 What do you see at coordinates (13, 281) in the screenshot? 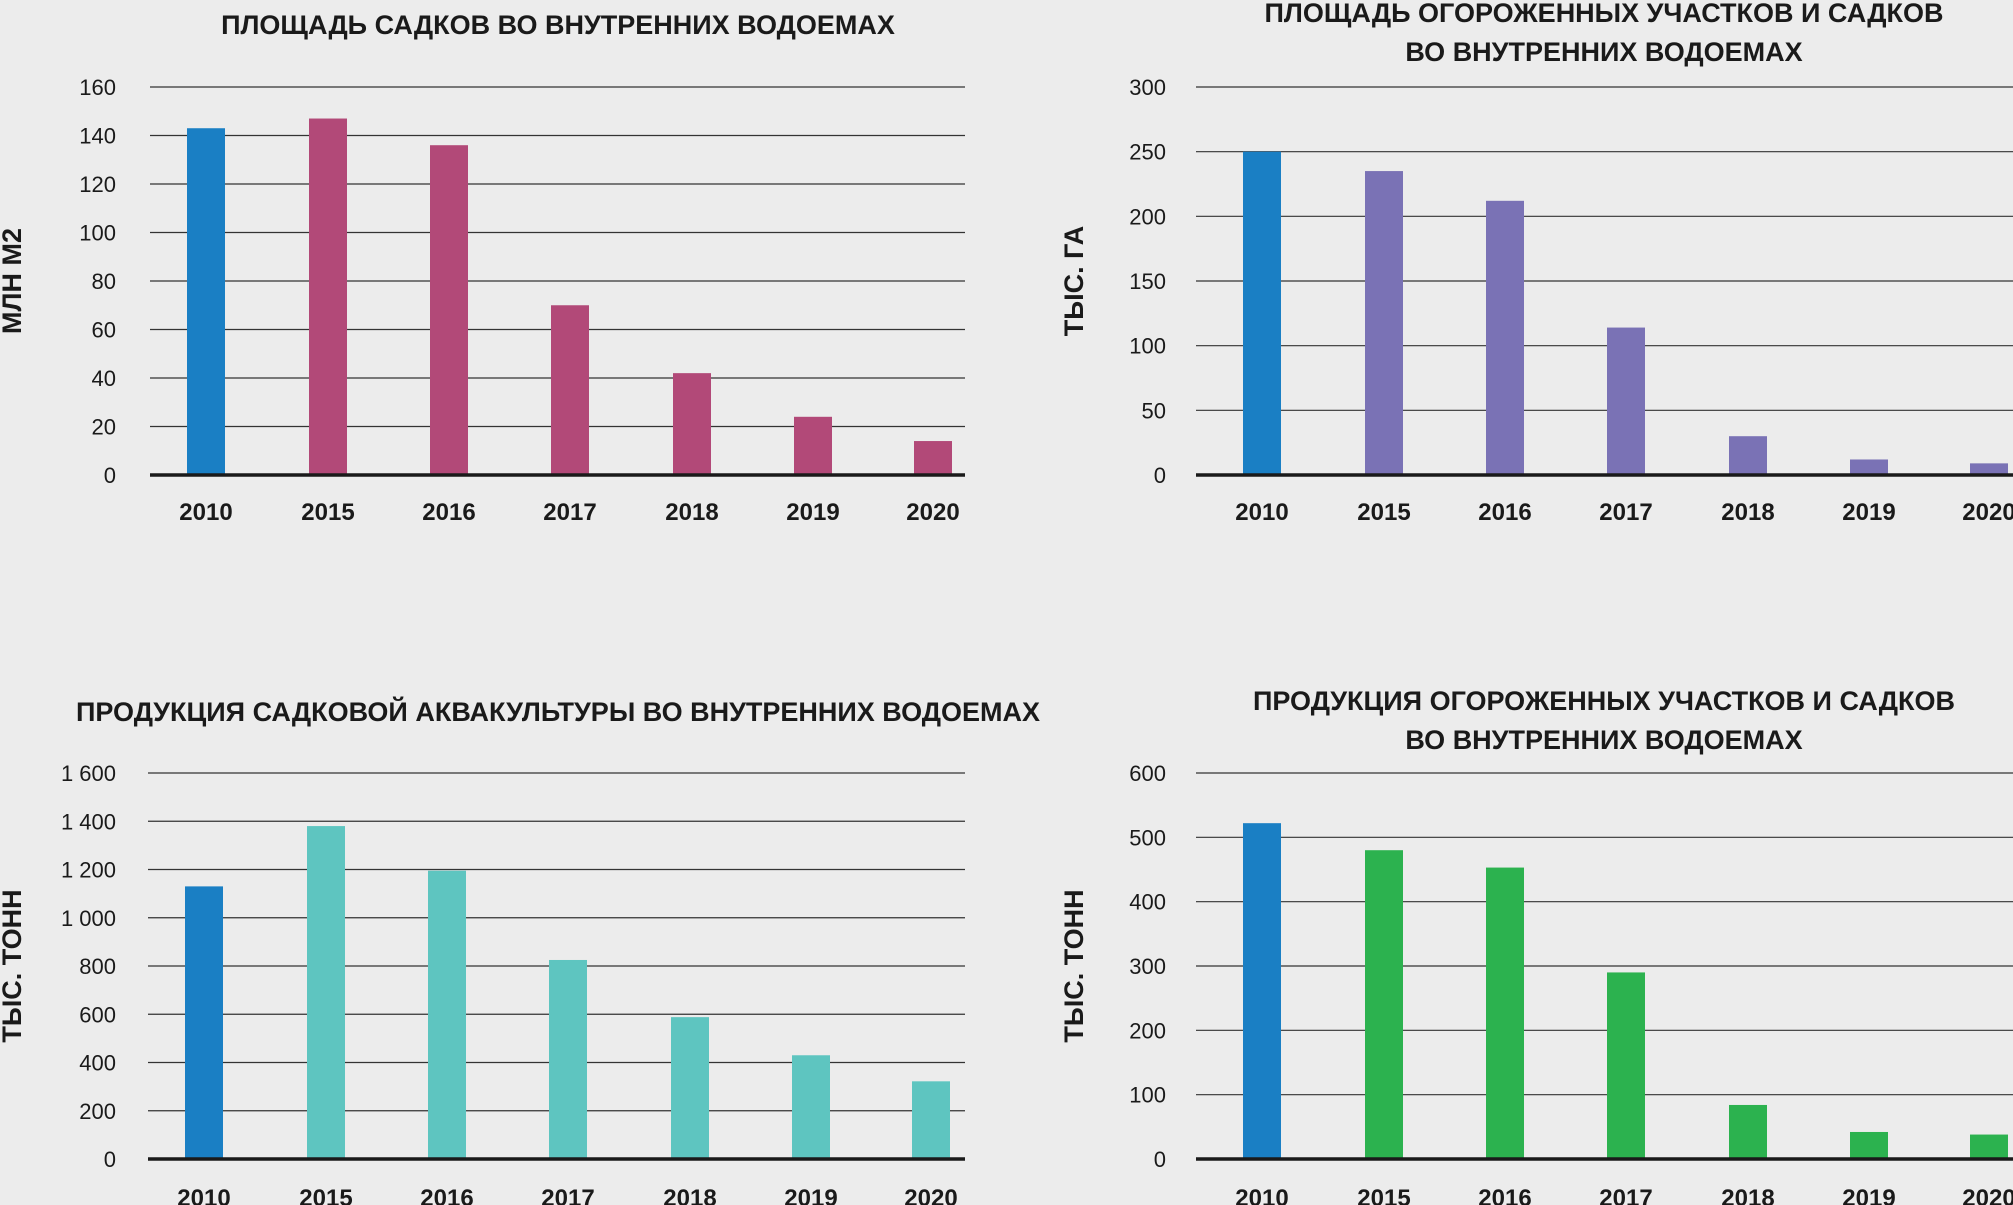
I see `y-axis-label: МЛН М2` at bounding box center [13, 281].